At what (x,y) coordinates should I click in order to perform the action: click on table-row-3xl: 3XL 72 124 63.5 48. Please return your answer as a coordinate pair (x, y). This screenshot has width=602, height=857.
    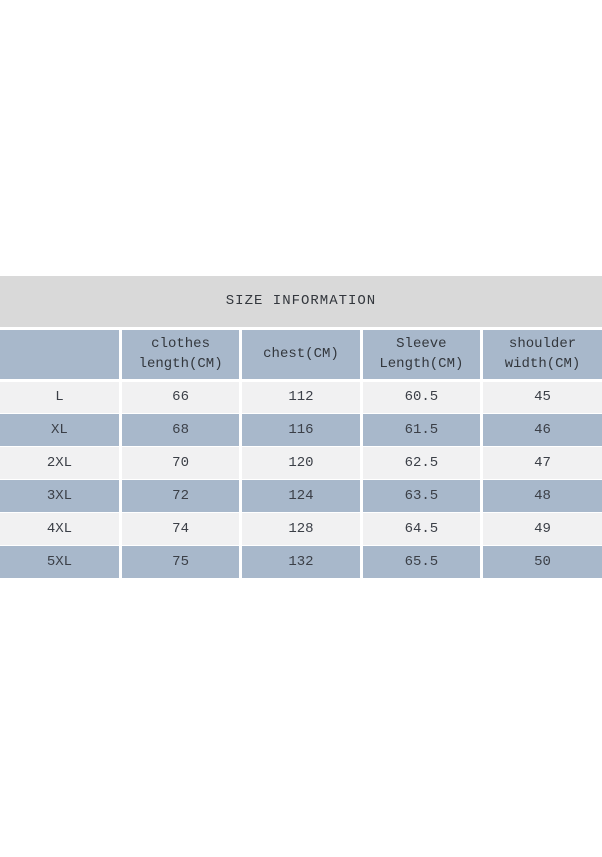
    Looking at the image, I should click on (301, 496).